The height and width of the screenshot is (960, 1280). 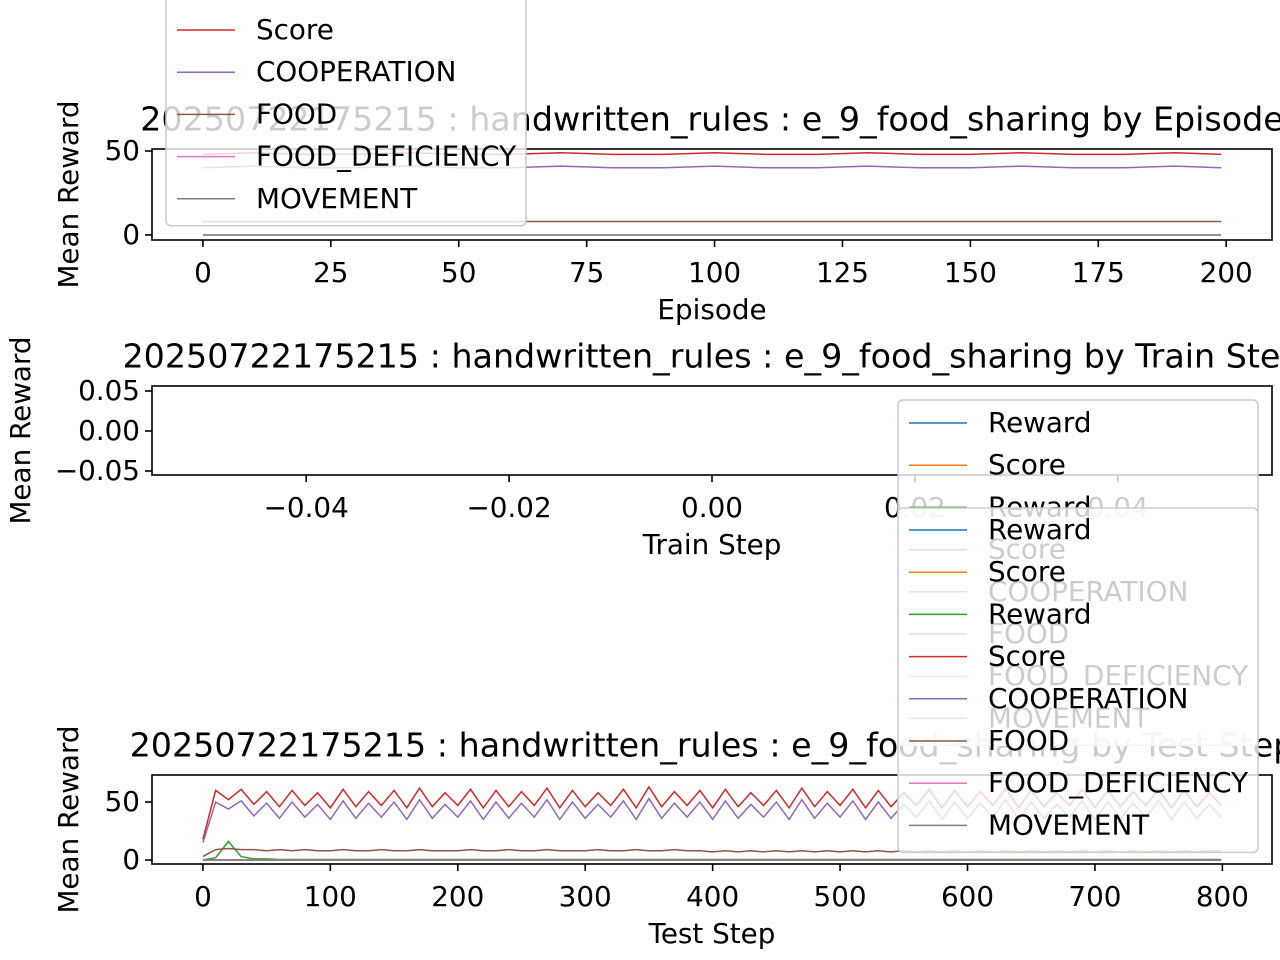 What do you see at coordinates (842, 272) in the screenshot?
I see `x-tick-label: 125` at bounding box center [842, 272].